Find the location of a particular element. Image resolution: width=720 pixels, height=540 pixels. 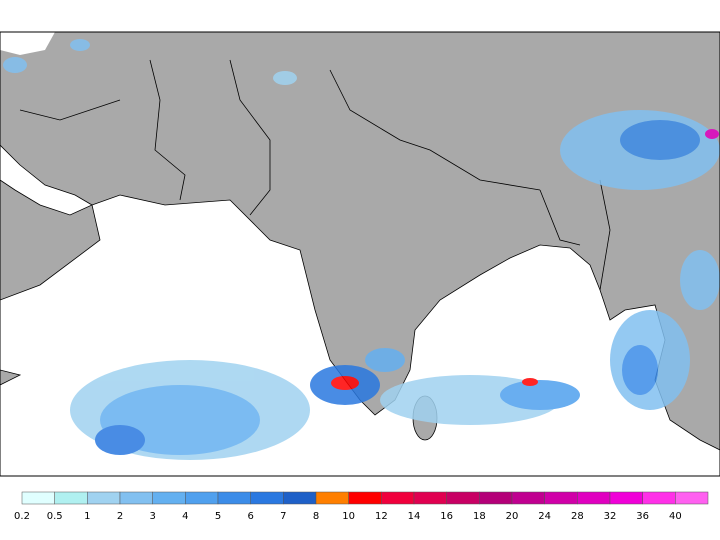

colorbar-label: 6 is located at coordinates (250, 516).